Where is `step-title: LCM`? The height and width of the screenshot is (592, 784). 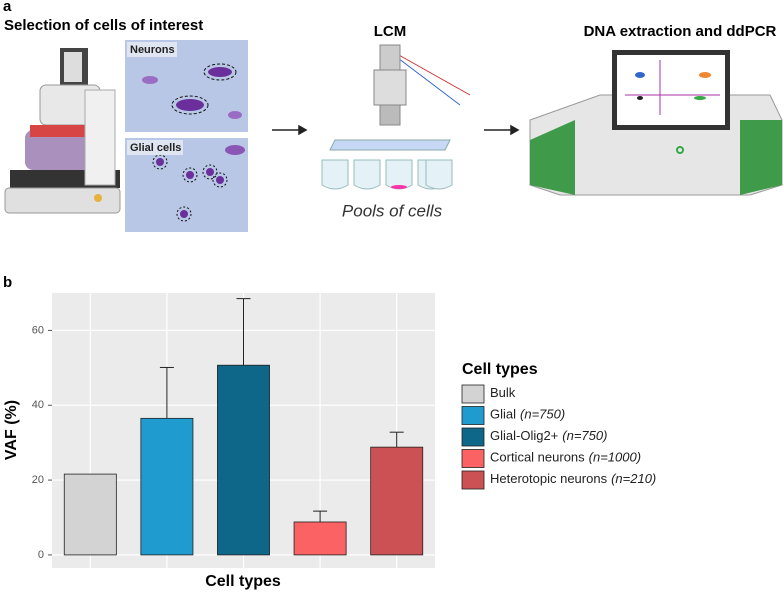 step-title: LCM is located at coordinates (390, 31).